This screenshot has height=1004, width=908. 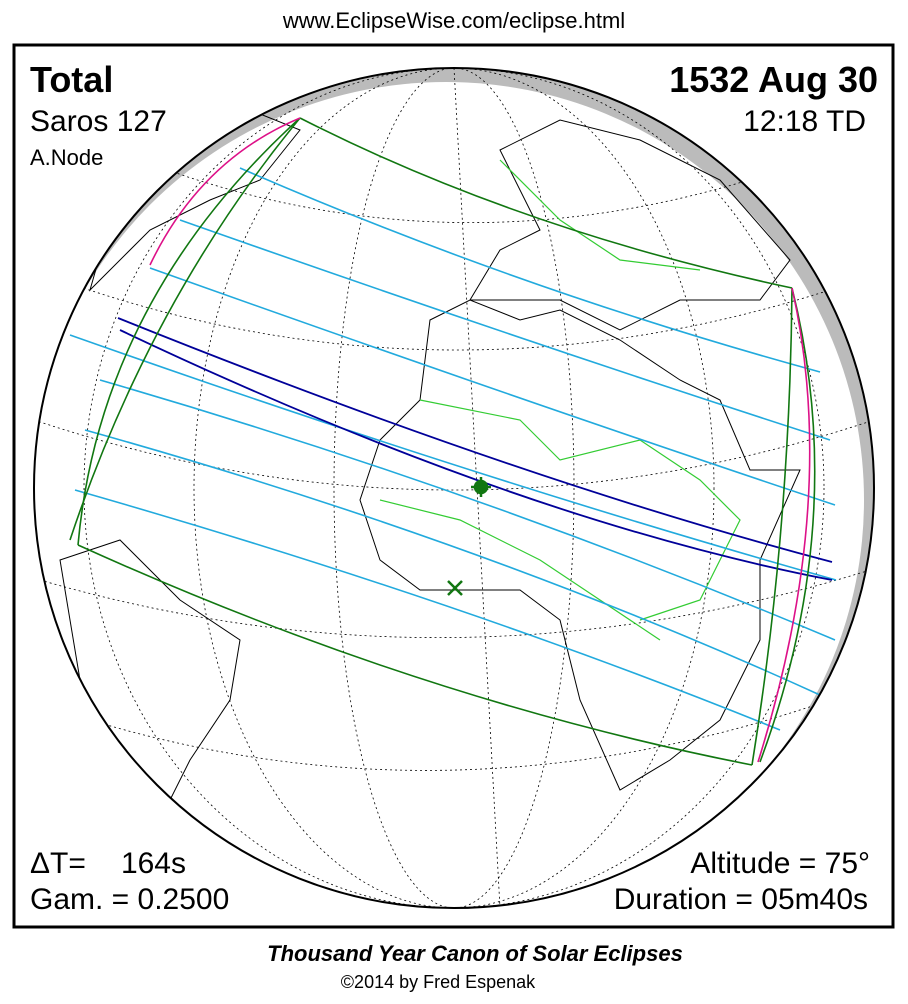 What do you see at coordinates (71, 79) in the screenshot?
I see `eclipse-type: Total` at bounding box center [71, 79].